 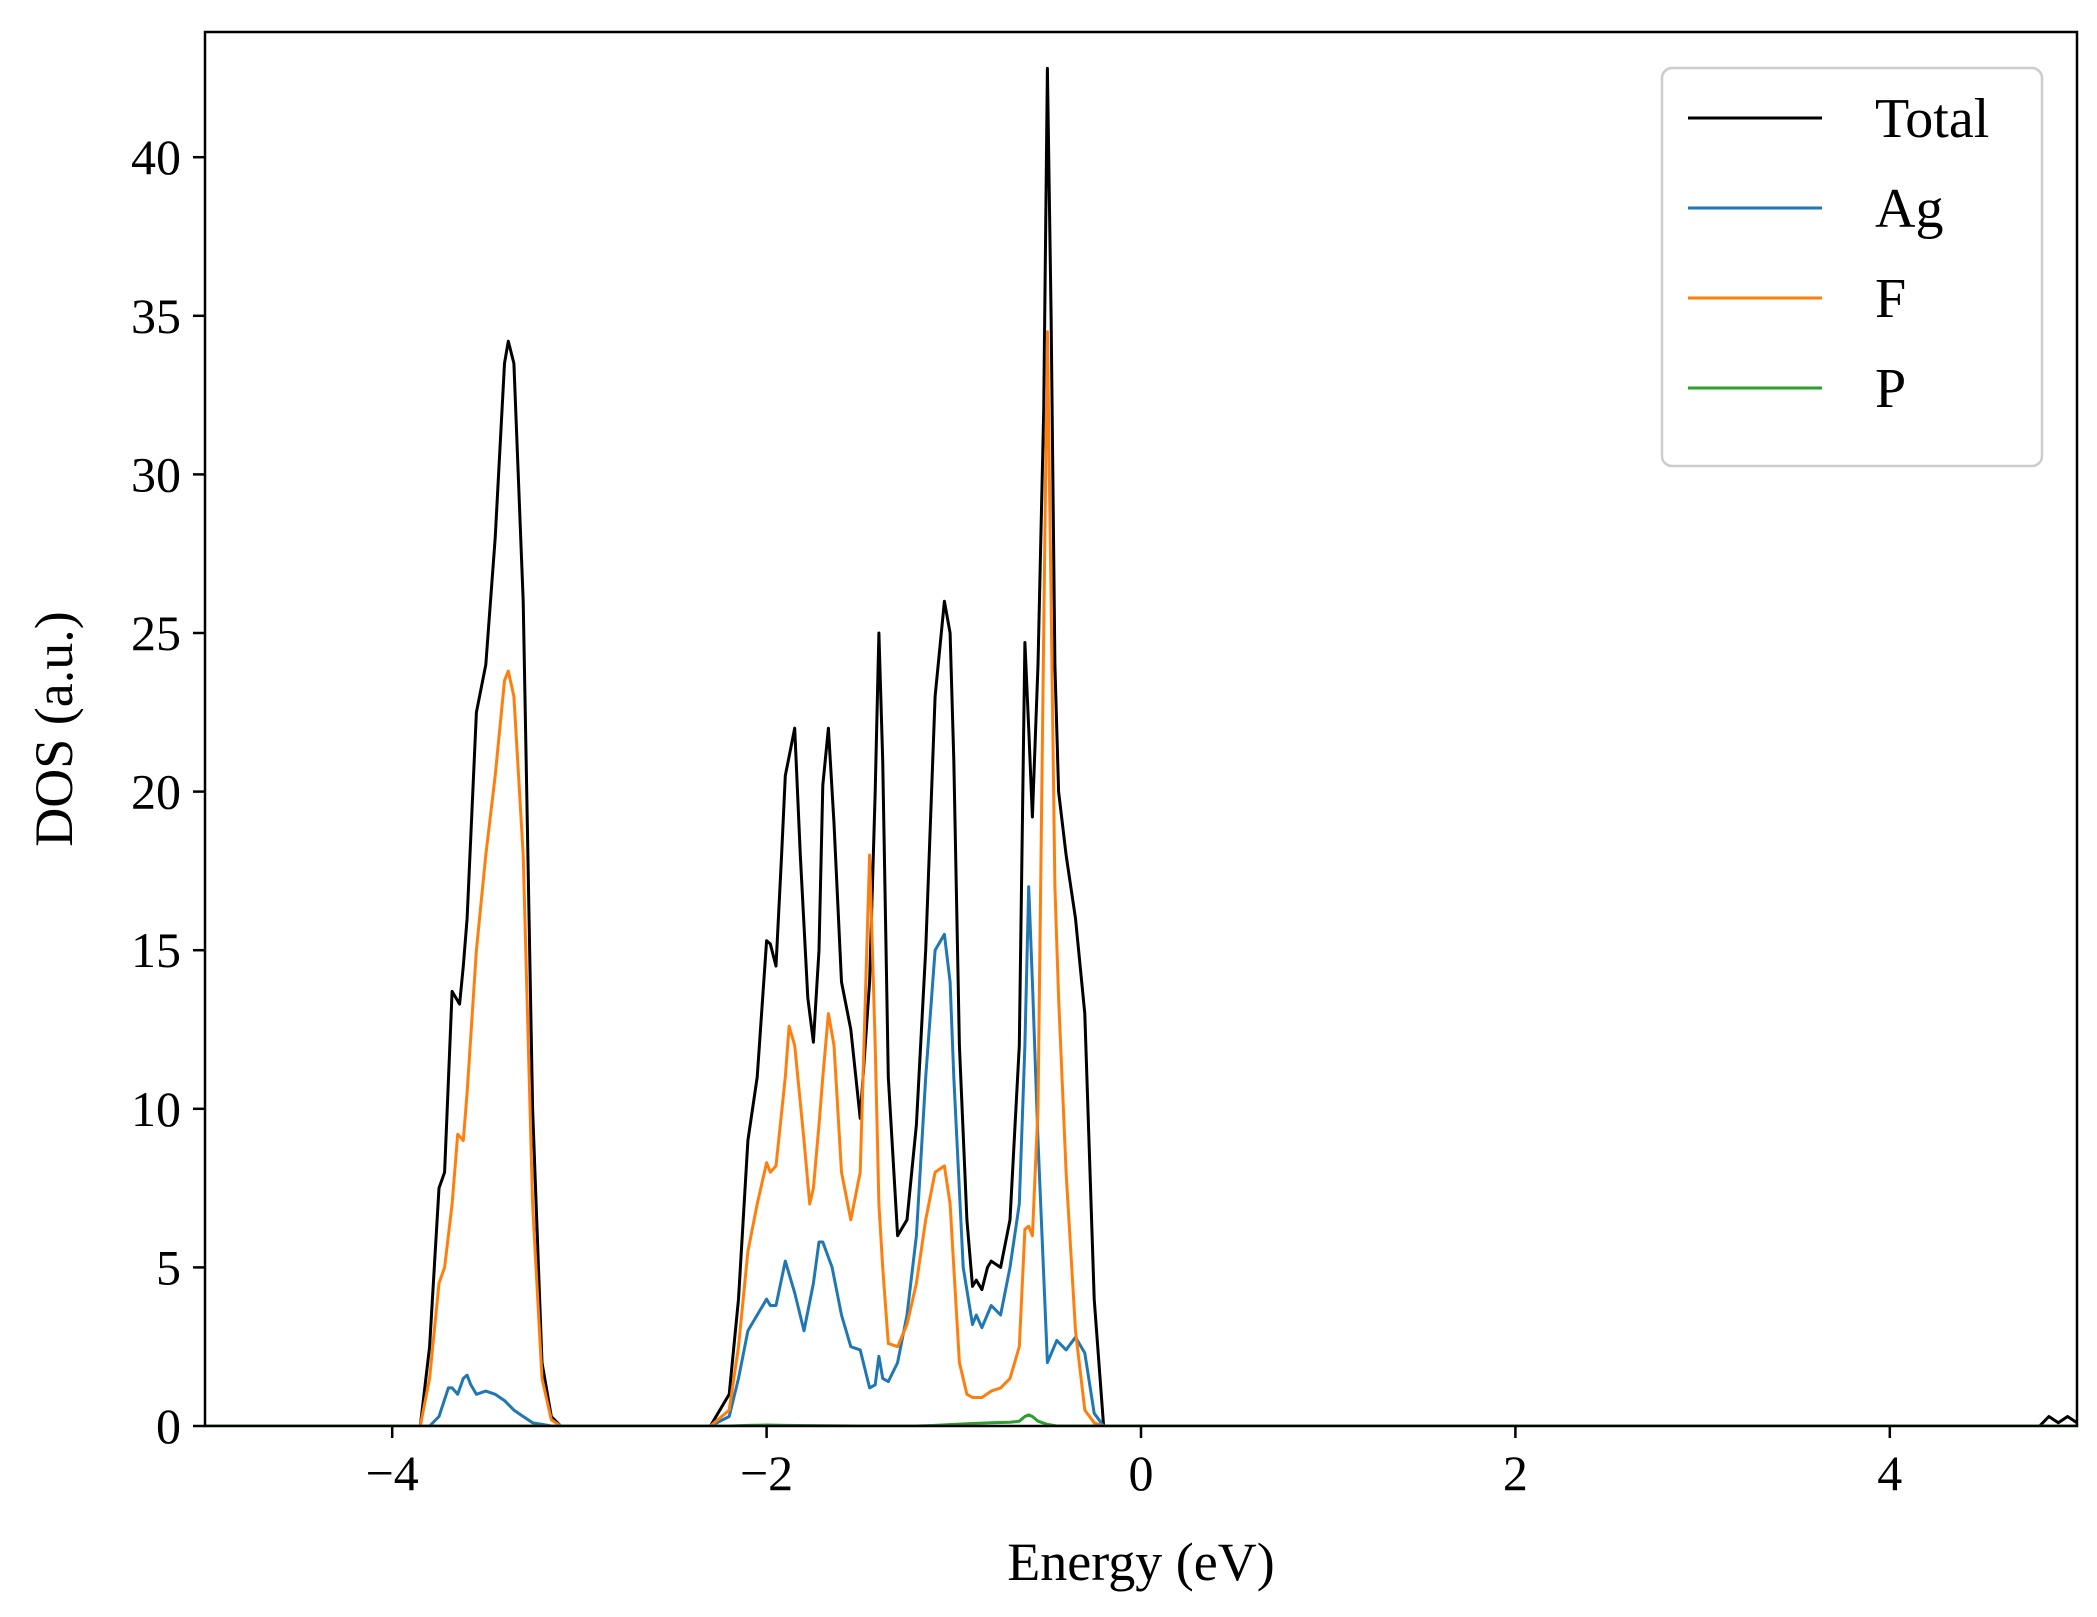 What do you see at coordinates (54, 728) in the screenshot?
I see `y-axis-label: DOS (a.u.)` at bounding box center [54, 728].